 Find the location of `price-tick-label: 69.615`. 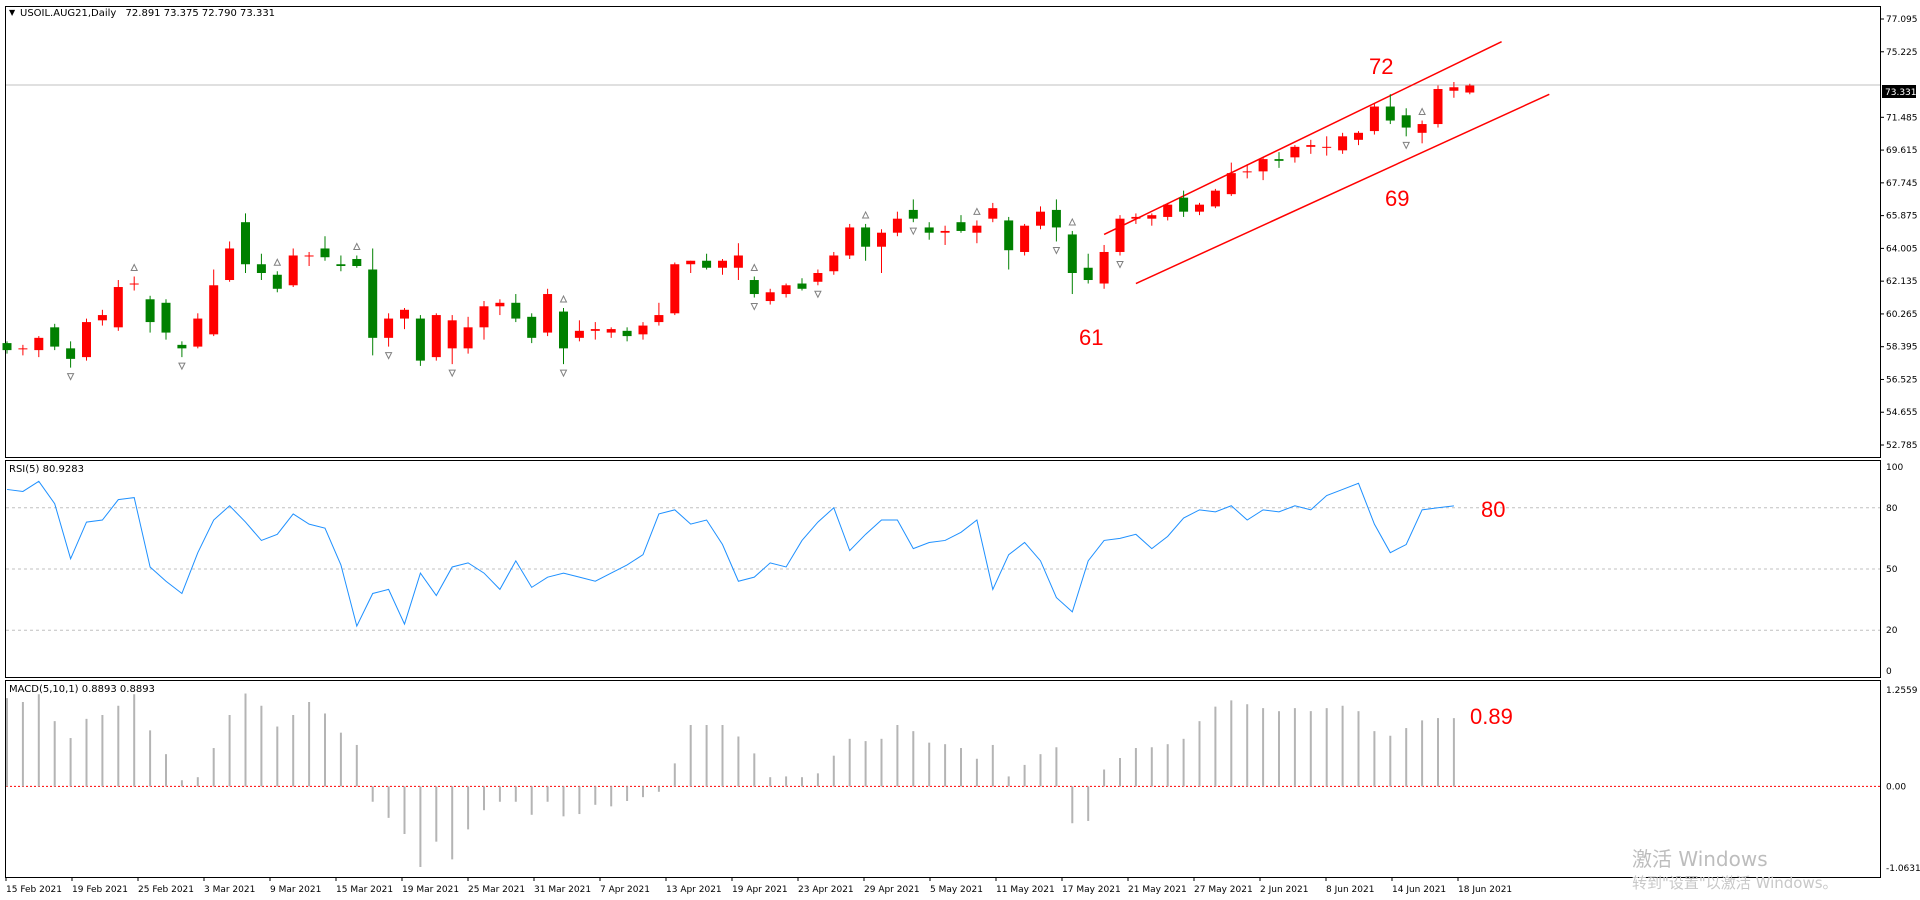

price-tick-label: 69.615 is located at coordinates (1902, 151).